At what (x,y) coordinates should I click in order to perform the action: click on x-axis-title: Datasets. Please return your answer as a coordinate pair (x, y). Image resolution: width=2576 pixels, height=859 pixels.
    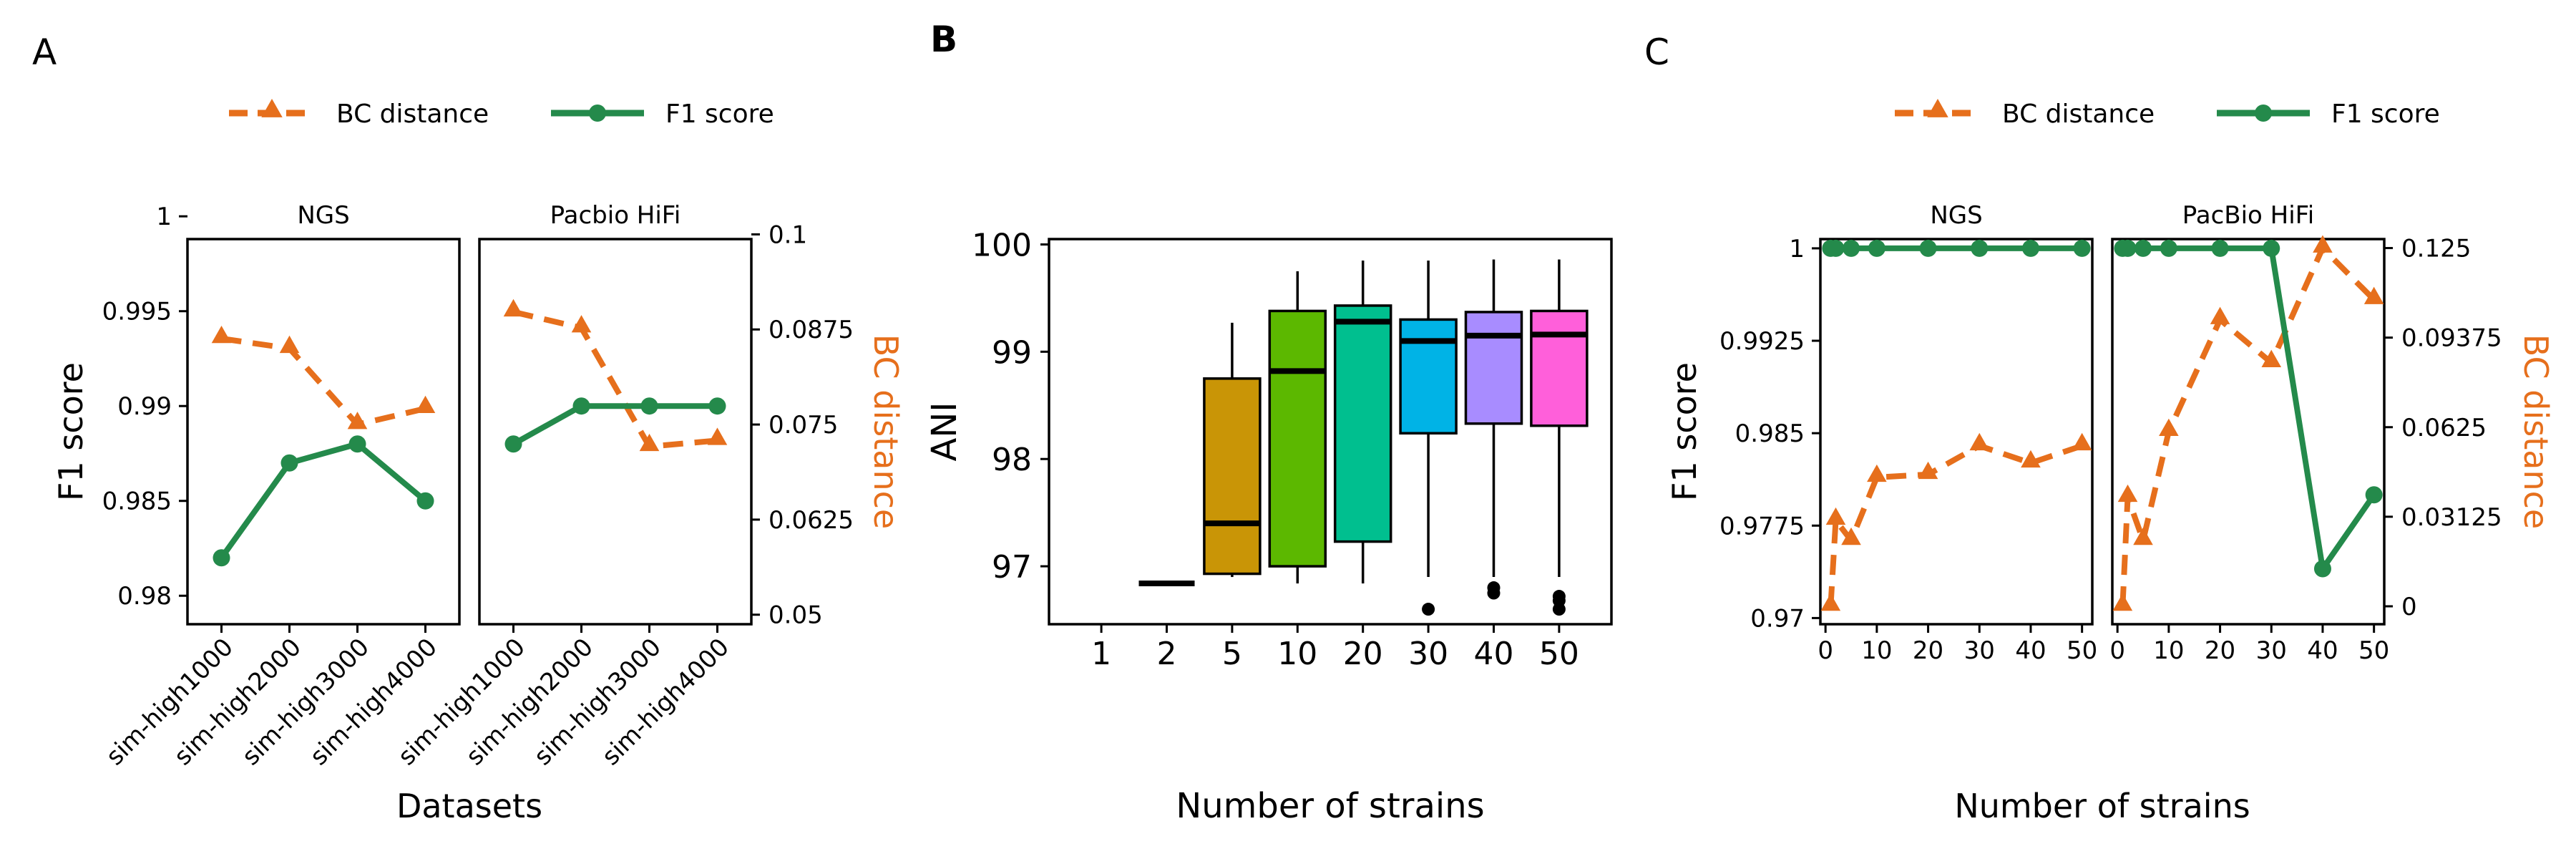
    Looking at the image, I should click on (469, 806).